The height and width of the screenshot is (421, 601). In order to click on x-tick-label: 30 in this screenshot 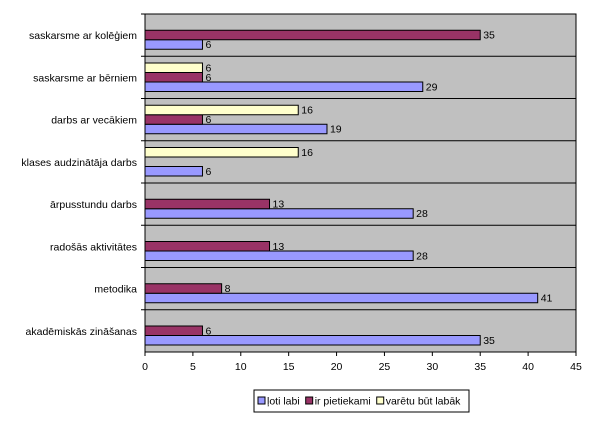, I will do `click(432, 367)`.